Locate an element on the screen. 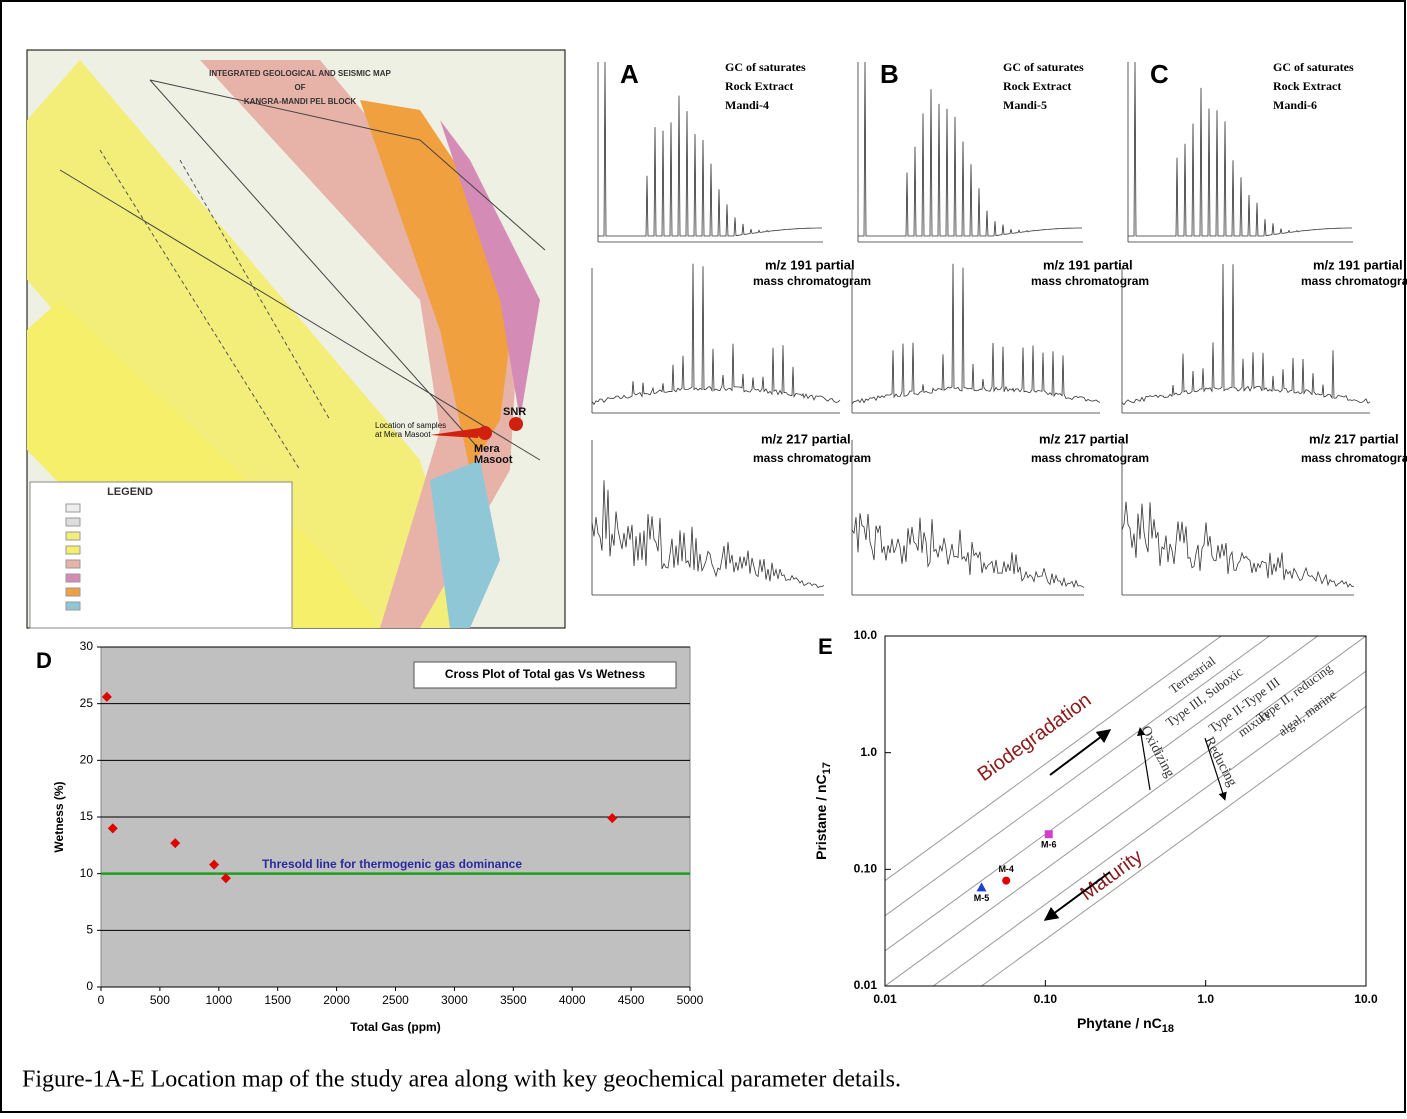 The width and height of the screenshot is (1407, 1119). x-tick-label: 3000 is located at coordinates (454, 1000).